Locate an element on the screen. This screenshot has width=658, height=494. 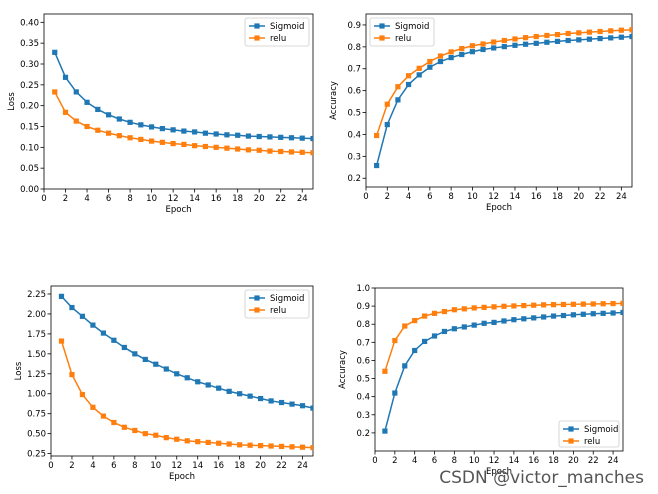
y-tick-label: 0.6 is located at coordinates (354, 92).